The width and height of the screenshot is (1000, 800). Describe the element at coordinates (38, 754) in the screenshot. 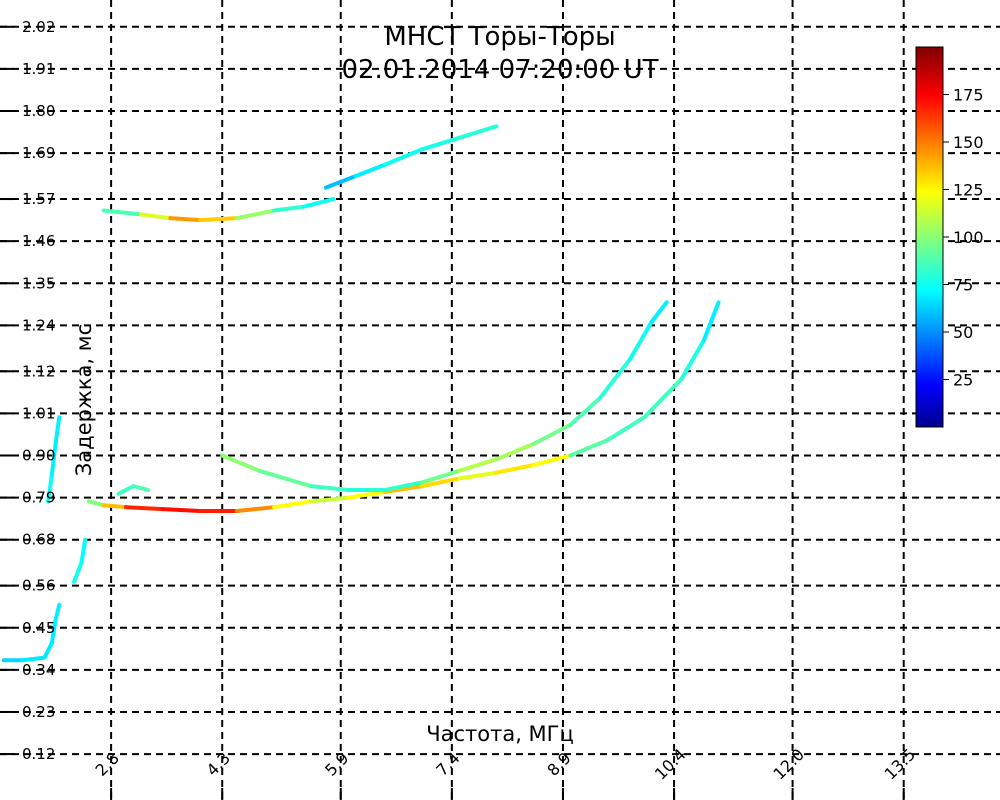

I see `y-tick-label: 0.12` at that location.